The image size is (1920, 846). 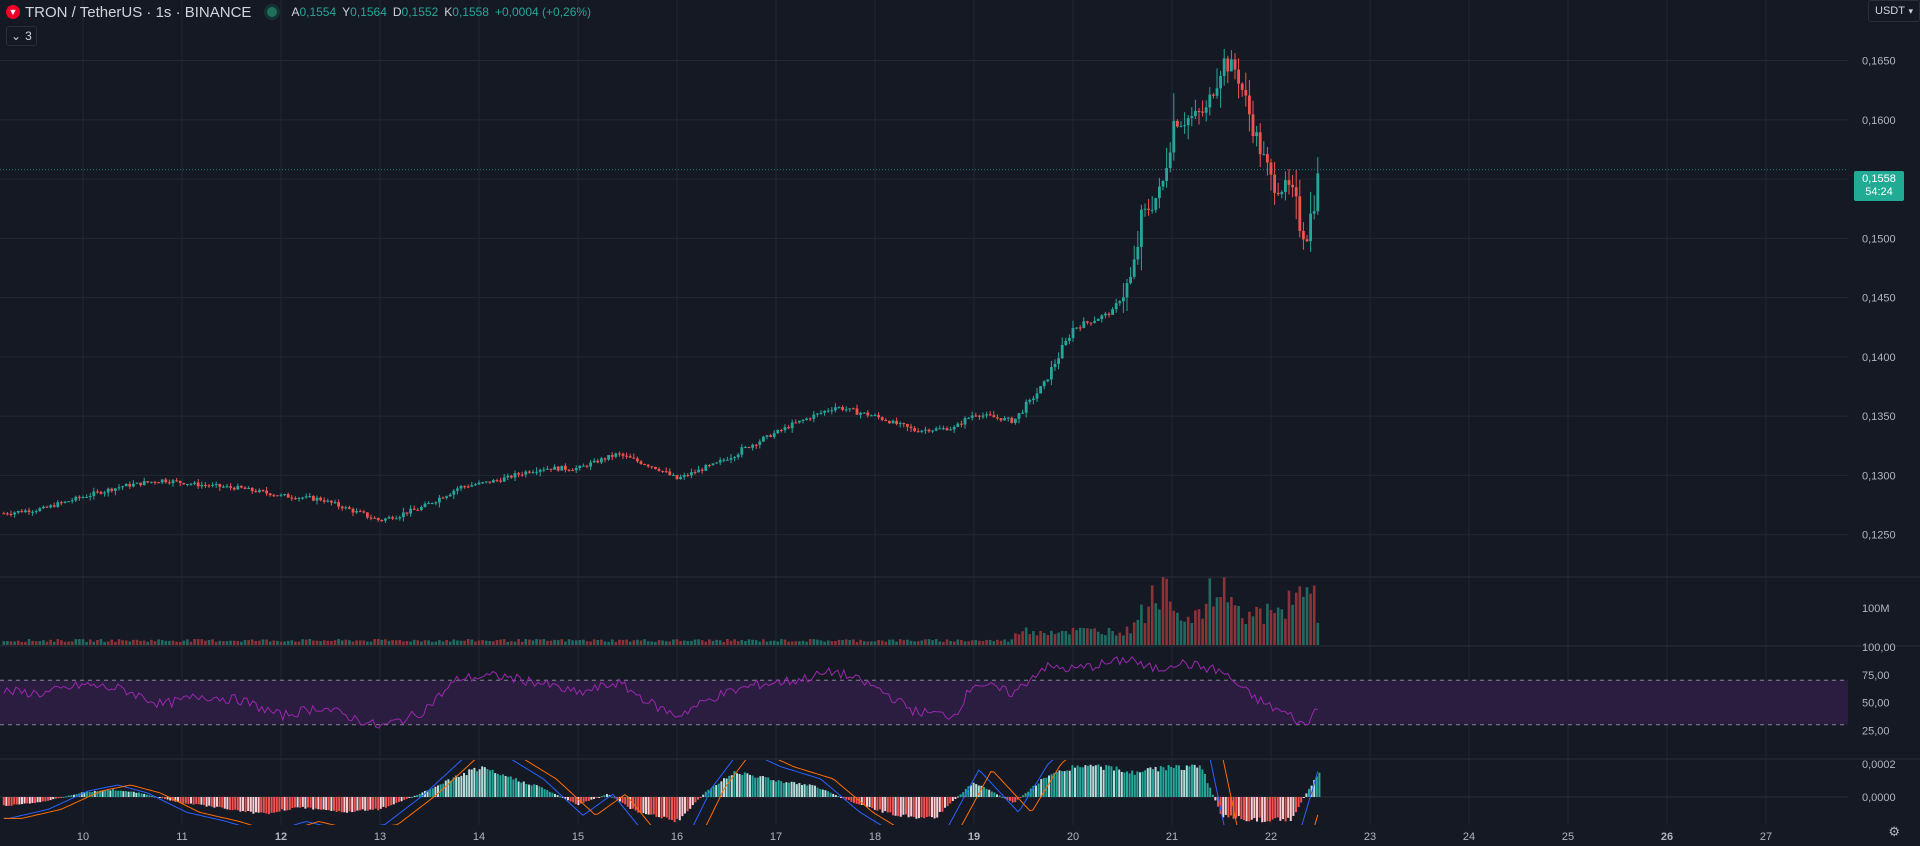 What do you see at coordinates (21, 36) in the screenshot?
I see `indicators-collapse-button: ⌄ 3` at bounding box center [21, 36].